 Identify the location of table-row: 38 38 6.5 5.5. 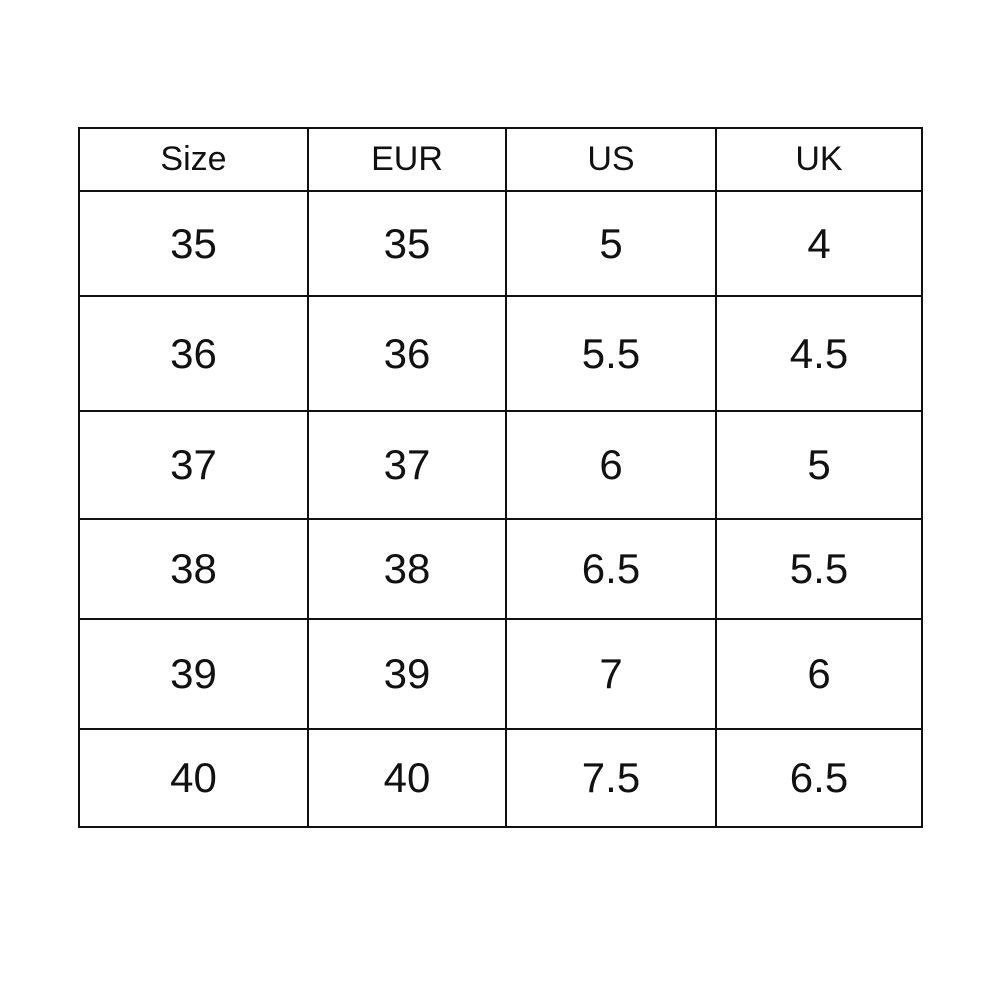
(500, 569).